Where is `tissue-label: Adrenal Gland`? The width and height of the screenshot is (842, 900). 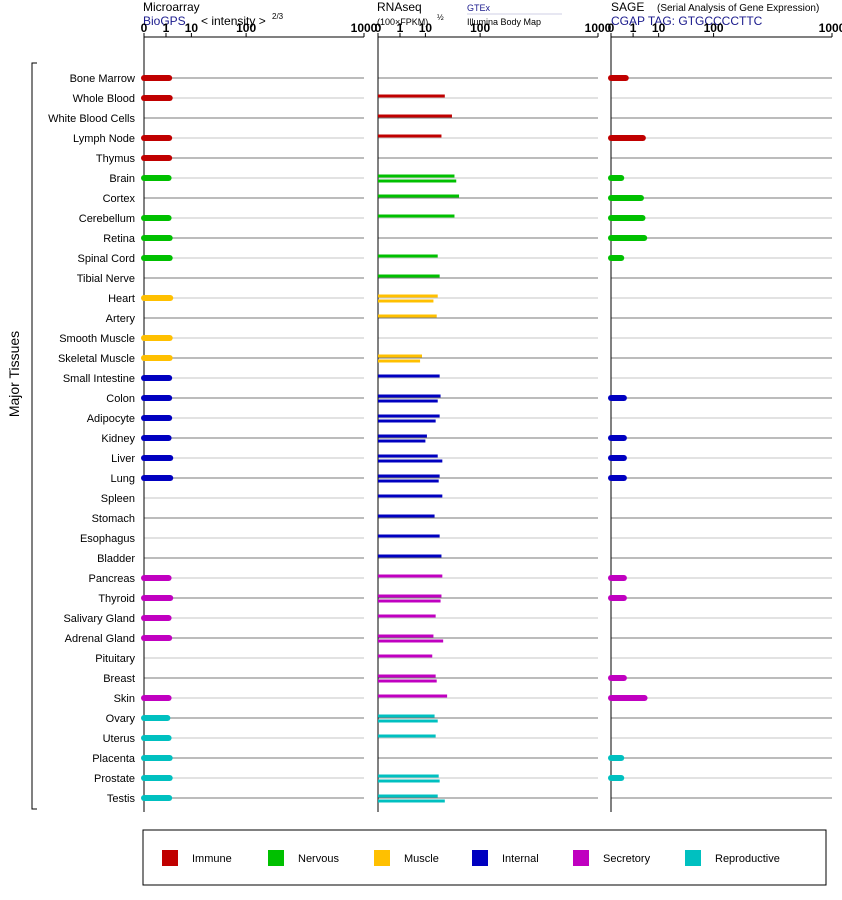
tissue-label: Adrenal Gland is located at coordinates (100, 639).